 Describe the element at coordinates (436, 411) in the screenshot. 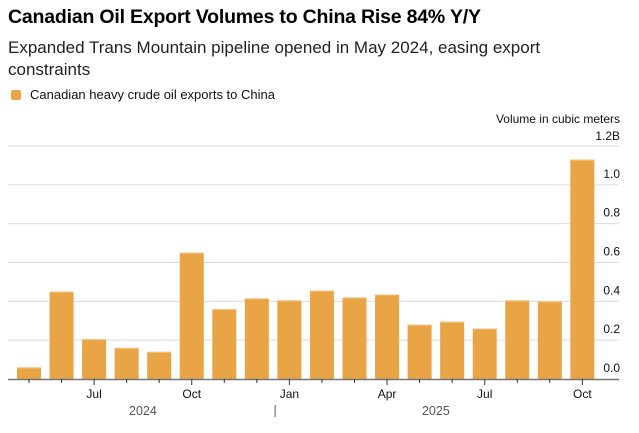

I see `year-label: 2025` at that location.